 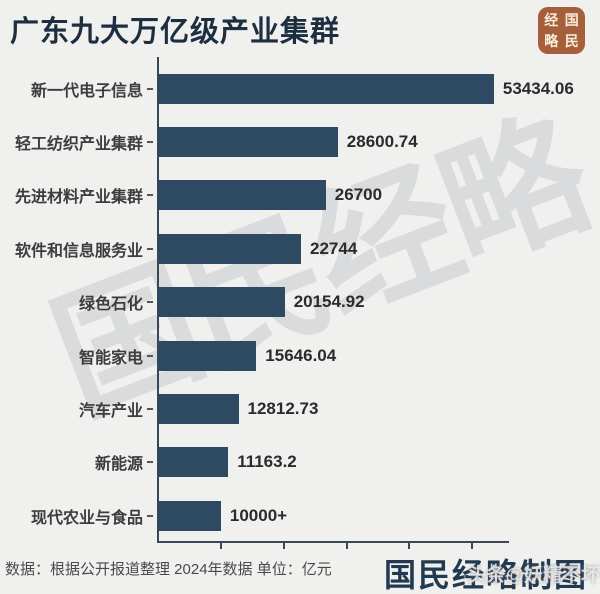 What do you see at coordinates (258, 515) in the screenshot?
I see `value-label: 10000+` at bounding box center [258, 515].